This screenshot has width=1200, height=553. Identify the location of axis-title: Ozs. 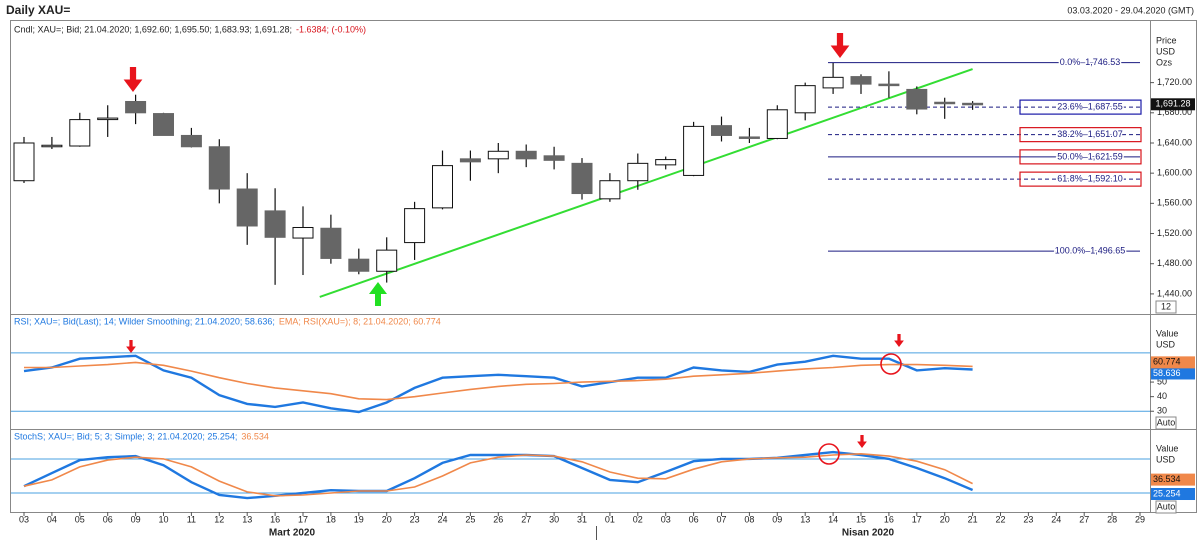
(1164, 62).